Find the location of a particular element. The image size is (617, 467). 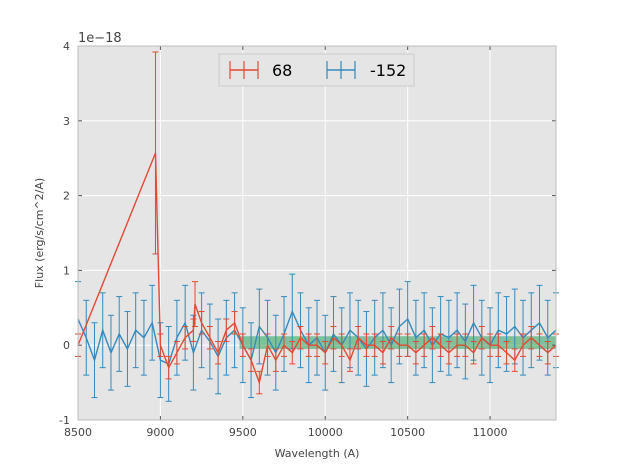

legend-label-68: 68 is located at coordinates (282, 70).